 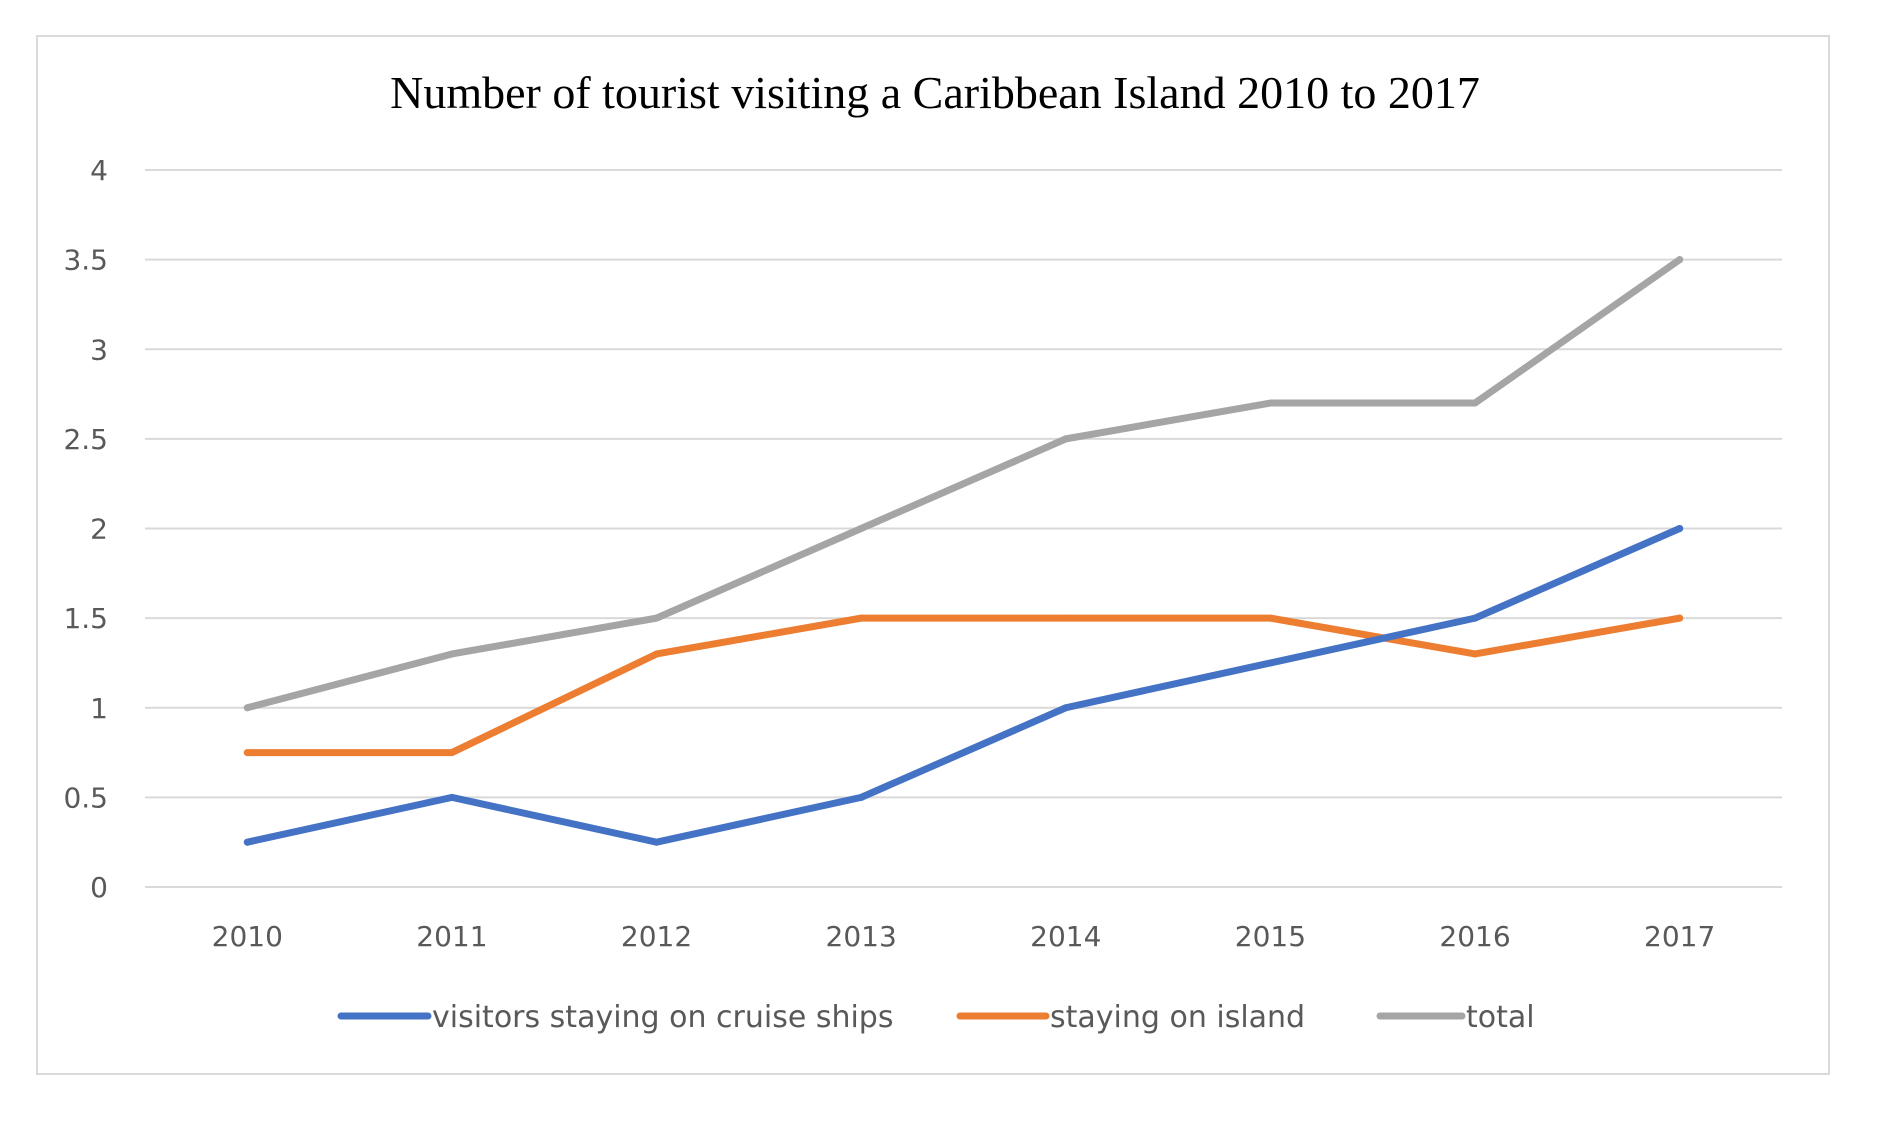 I want to click on y-tick-label: 3.5, so click(x=85, y=260).